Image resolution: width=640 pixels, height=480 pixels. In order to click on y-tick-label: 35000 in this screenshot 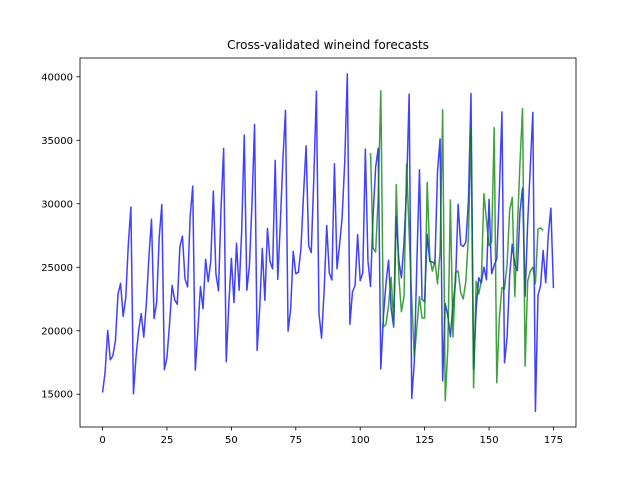, I will do `click(57, 141)`.